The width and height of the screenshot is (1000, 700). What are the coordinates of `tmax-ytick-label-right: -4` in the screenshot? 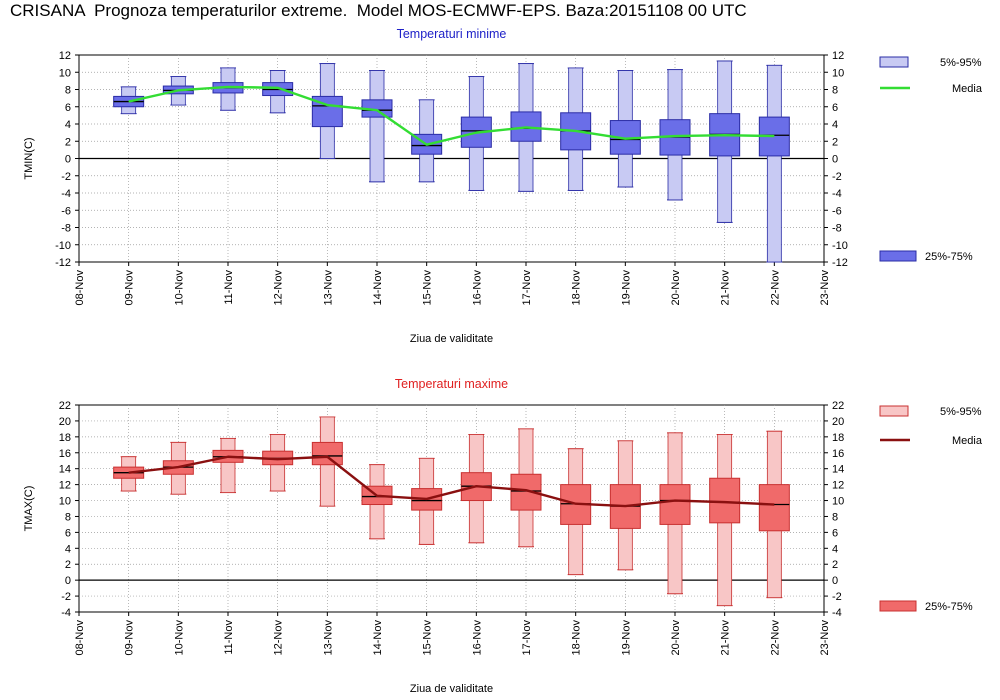 It's located at (837, 613).